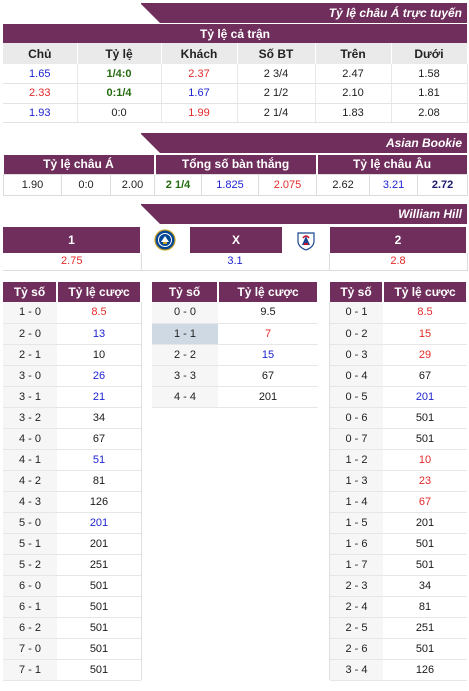 Image resolution: width=469 pixels, height=691 pixels. I want to click on score-row: 1 - 5 201, so click(398, 523).